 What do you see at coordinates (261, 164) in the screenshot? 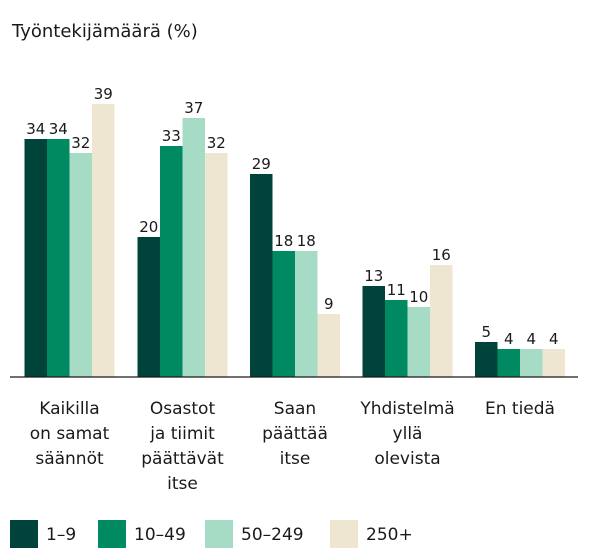
I see `value-label-3-1: 29` at bounding box center [261, 164].